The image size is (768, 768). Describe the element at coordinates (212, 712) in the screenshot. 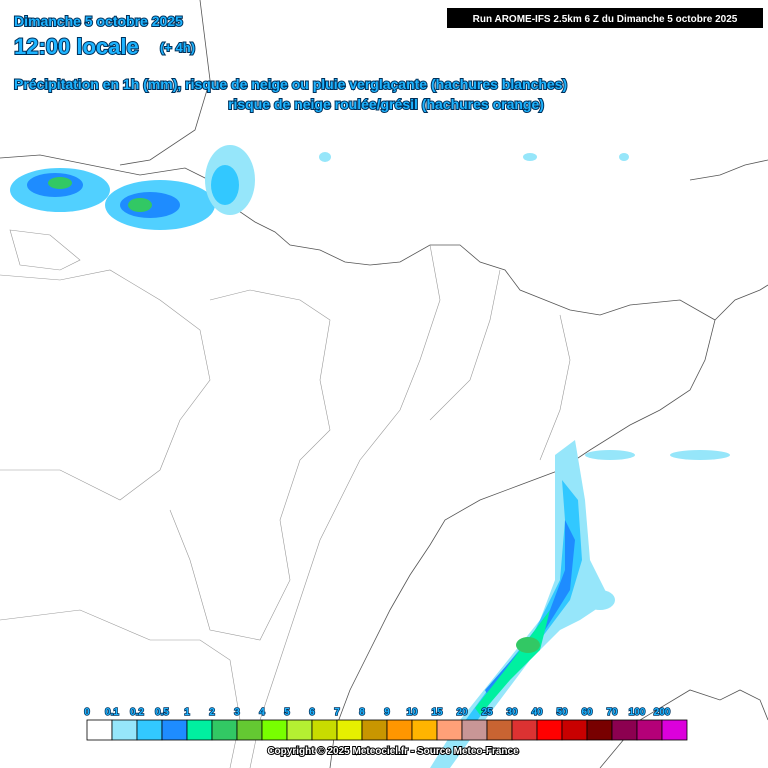

I see `legend-label: 2` at that location.